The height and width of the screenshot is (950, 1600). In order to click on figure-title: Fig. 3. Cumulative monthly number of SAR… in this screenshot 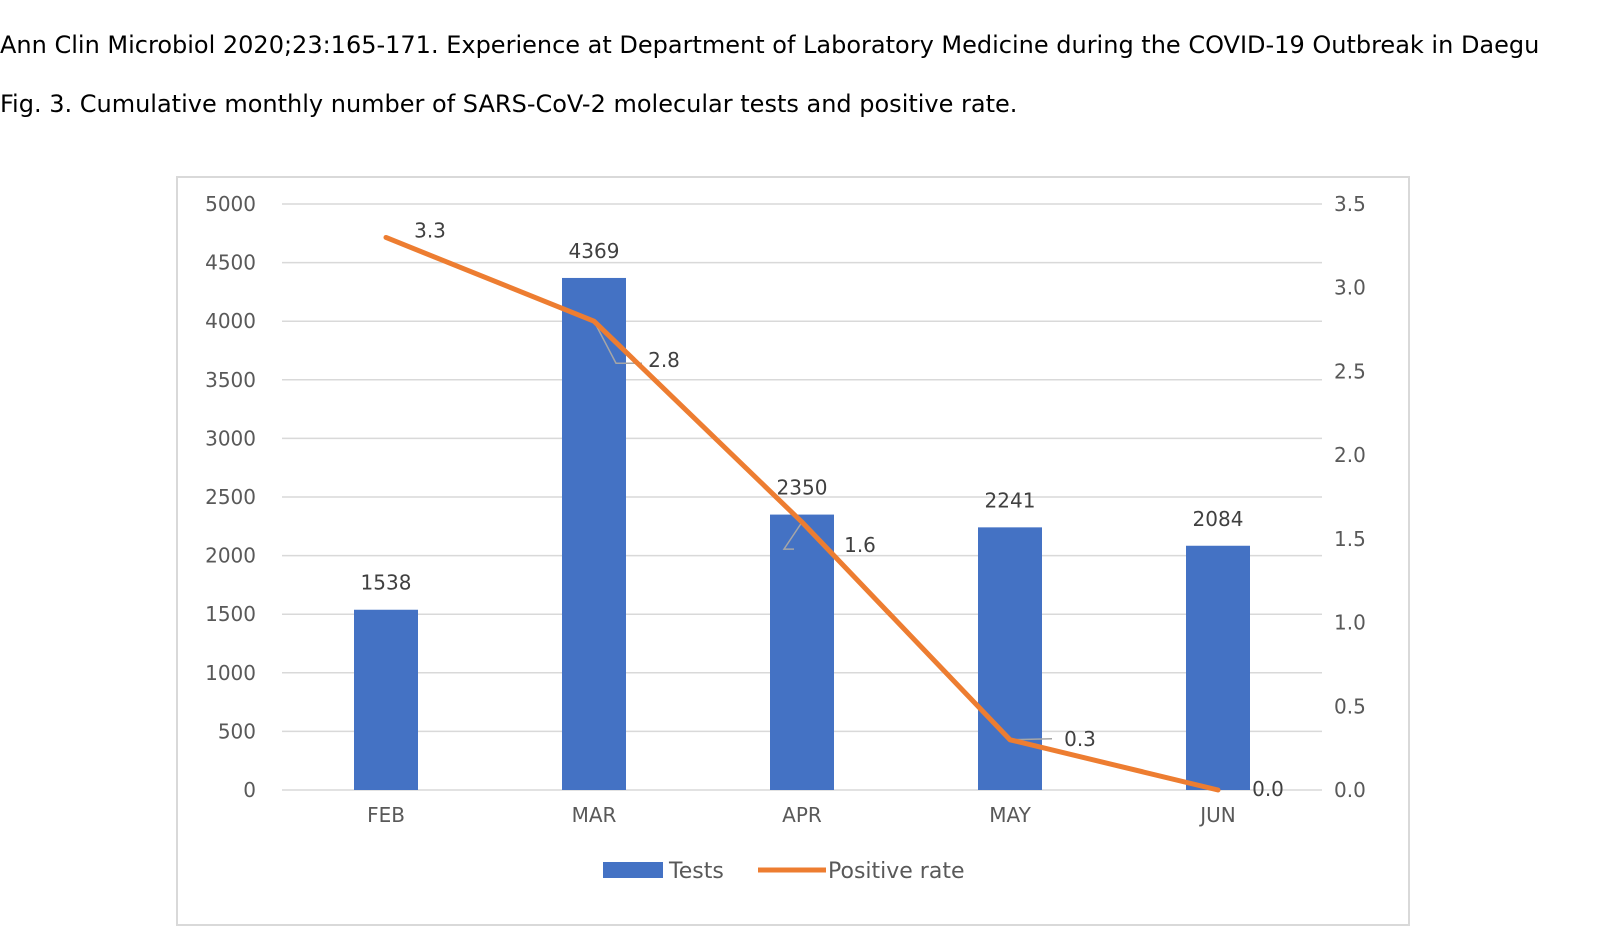, I will do `click(509, 104)`.